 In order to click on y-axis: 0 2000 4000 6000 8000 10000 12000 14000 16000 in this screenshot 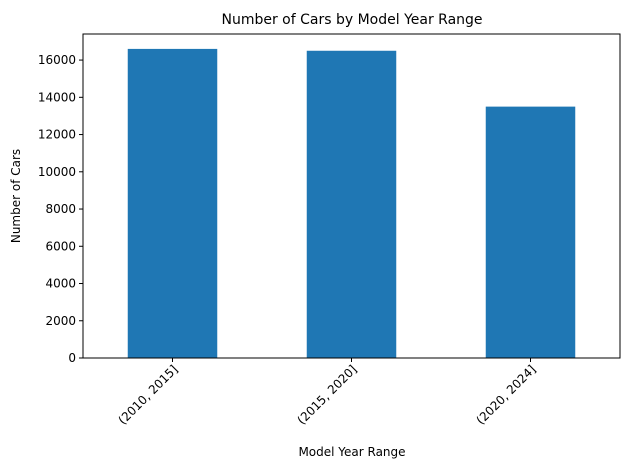, I will do `click(60, 209)`.